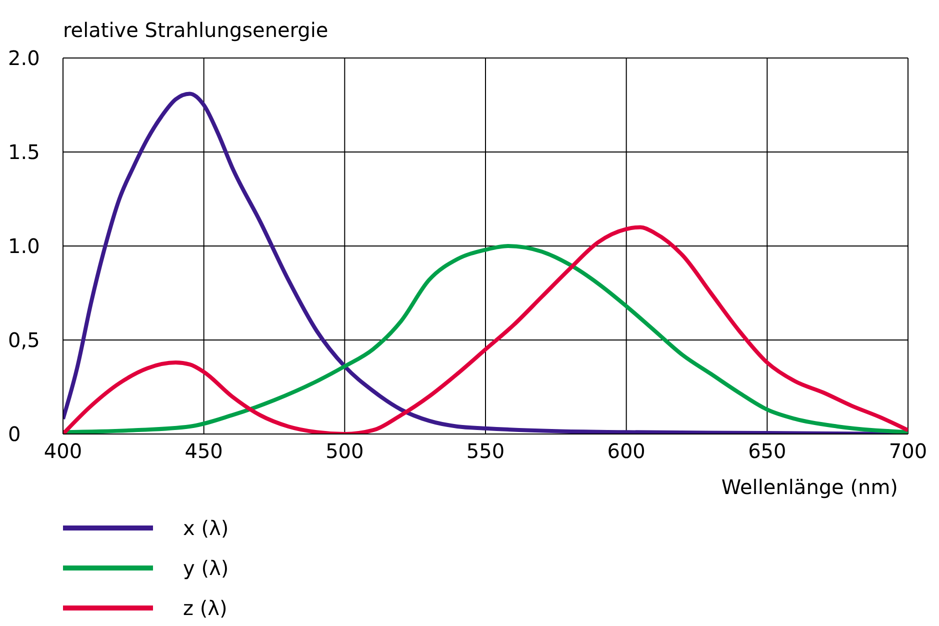 This screenshot has width=939, height=626. What do you see at coordinates (24, 246) in the screenshot?
I see `y-tick-label: 1.0` at bounding box center [24, 246].